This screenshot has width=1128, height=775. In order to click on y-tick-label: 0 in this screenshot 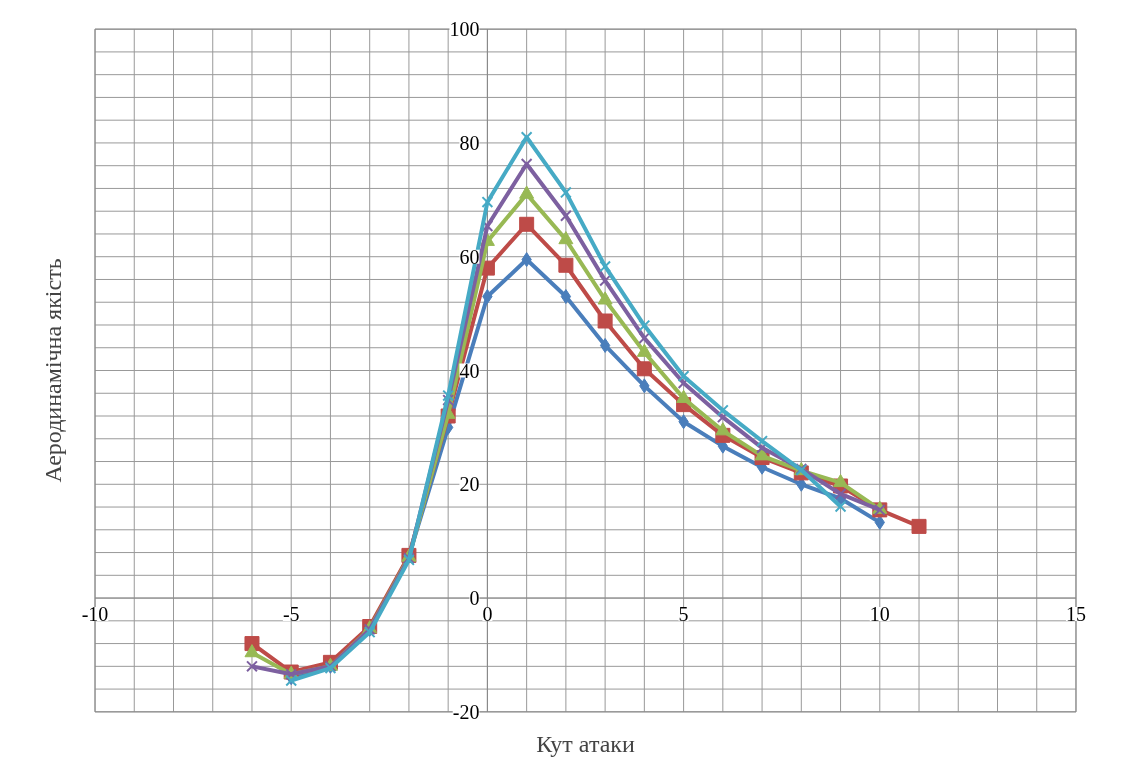, I will do `click(474, 598)`.